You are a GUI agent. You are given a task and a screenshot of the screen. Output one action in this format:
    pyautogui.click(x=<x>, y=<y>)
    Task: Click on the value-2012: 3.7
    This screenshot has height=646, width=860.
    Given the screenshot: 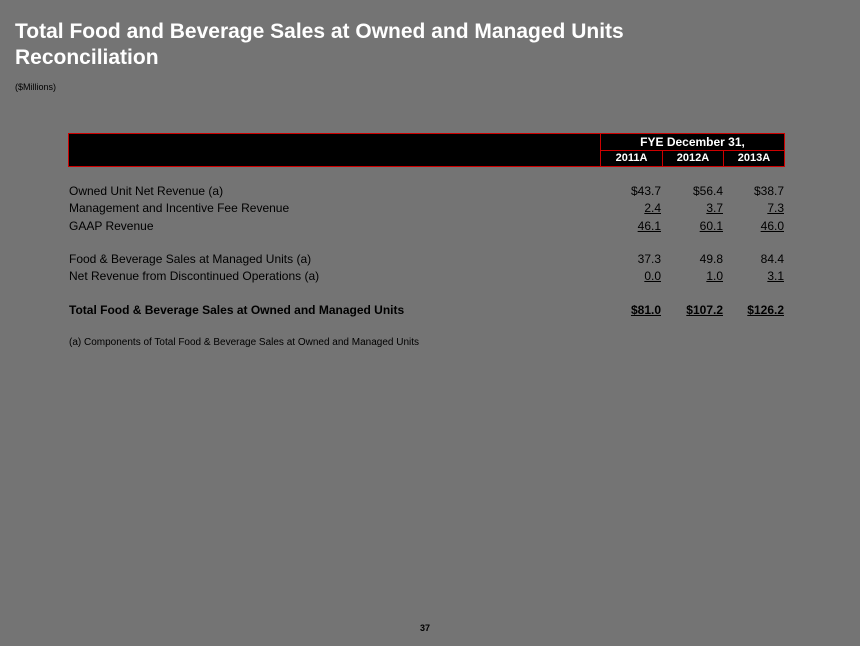 What is the action you would take?
    pyautogui.click(x=714, y=208)
    